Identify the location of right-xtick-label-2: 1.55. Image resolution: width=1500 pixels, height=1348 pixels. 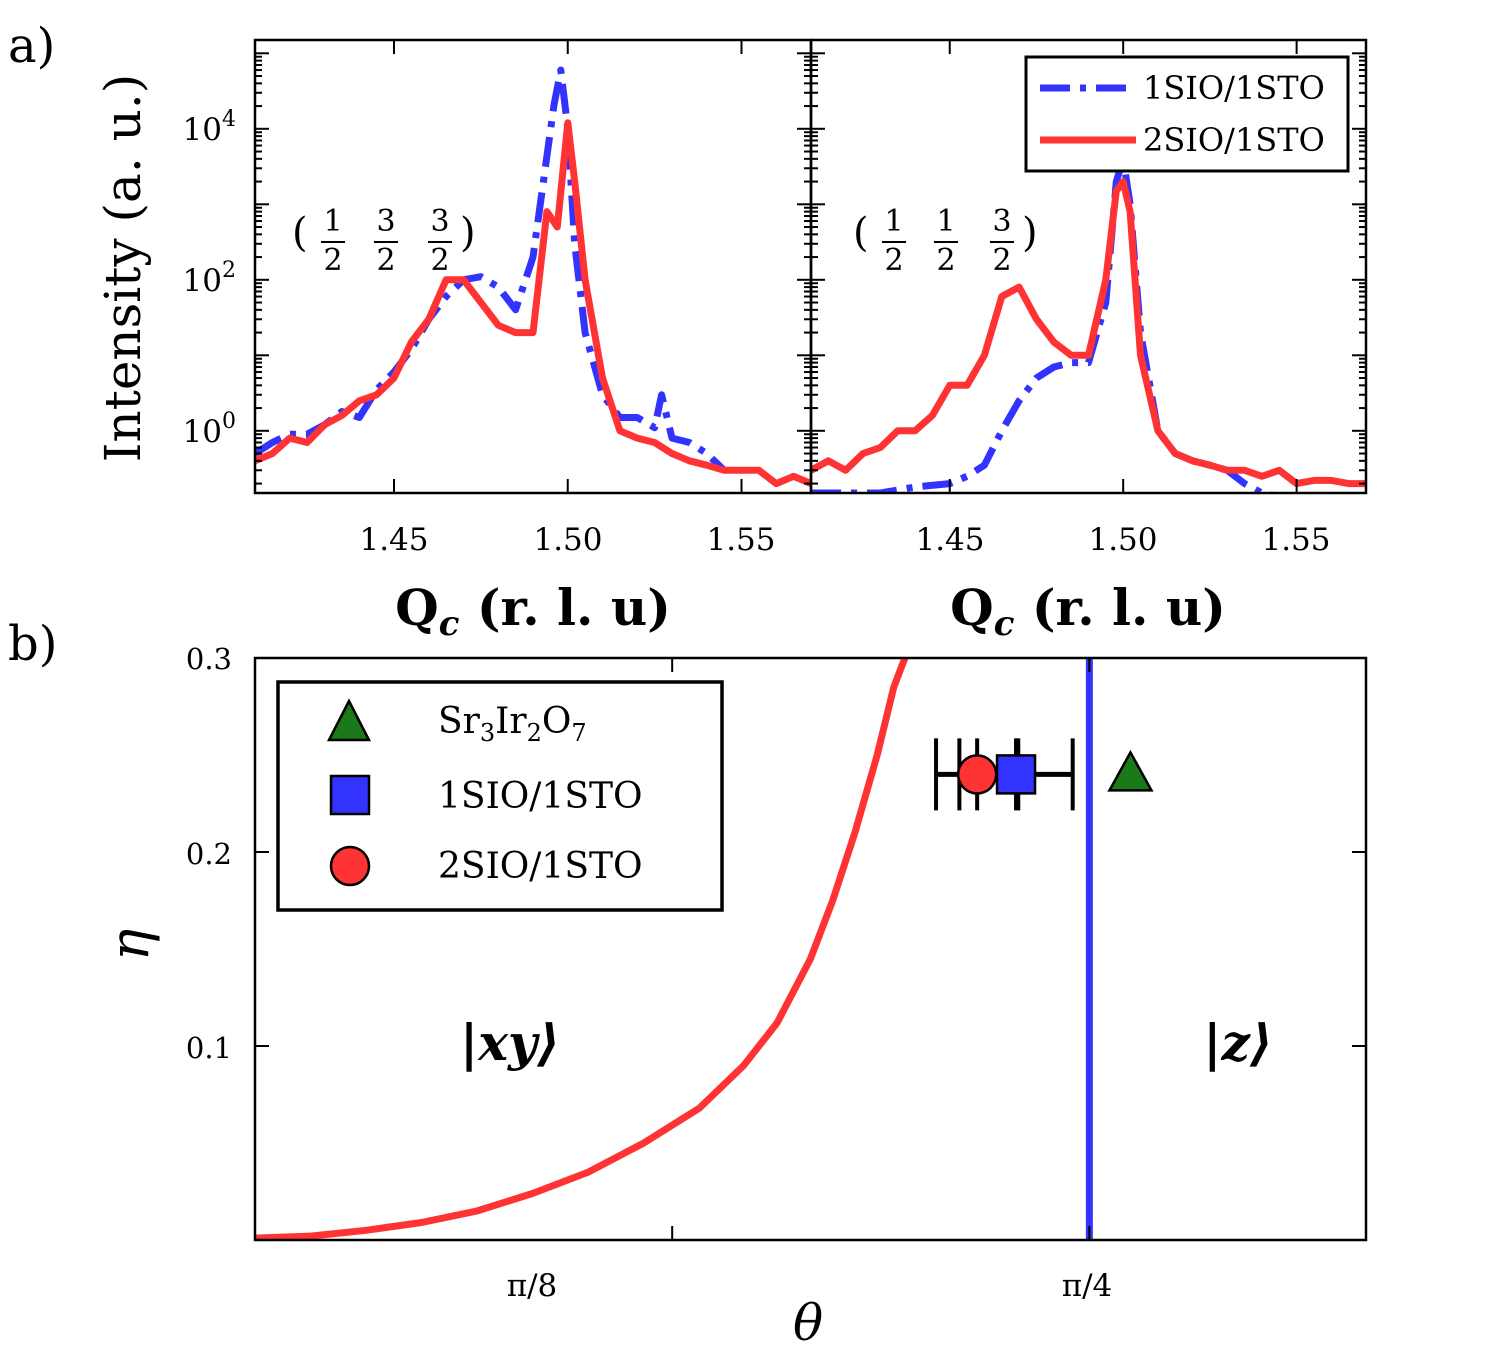
(1295, 540).